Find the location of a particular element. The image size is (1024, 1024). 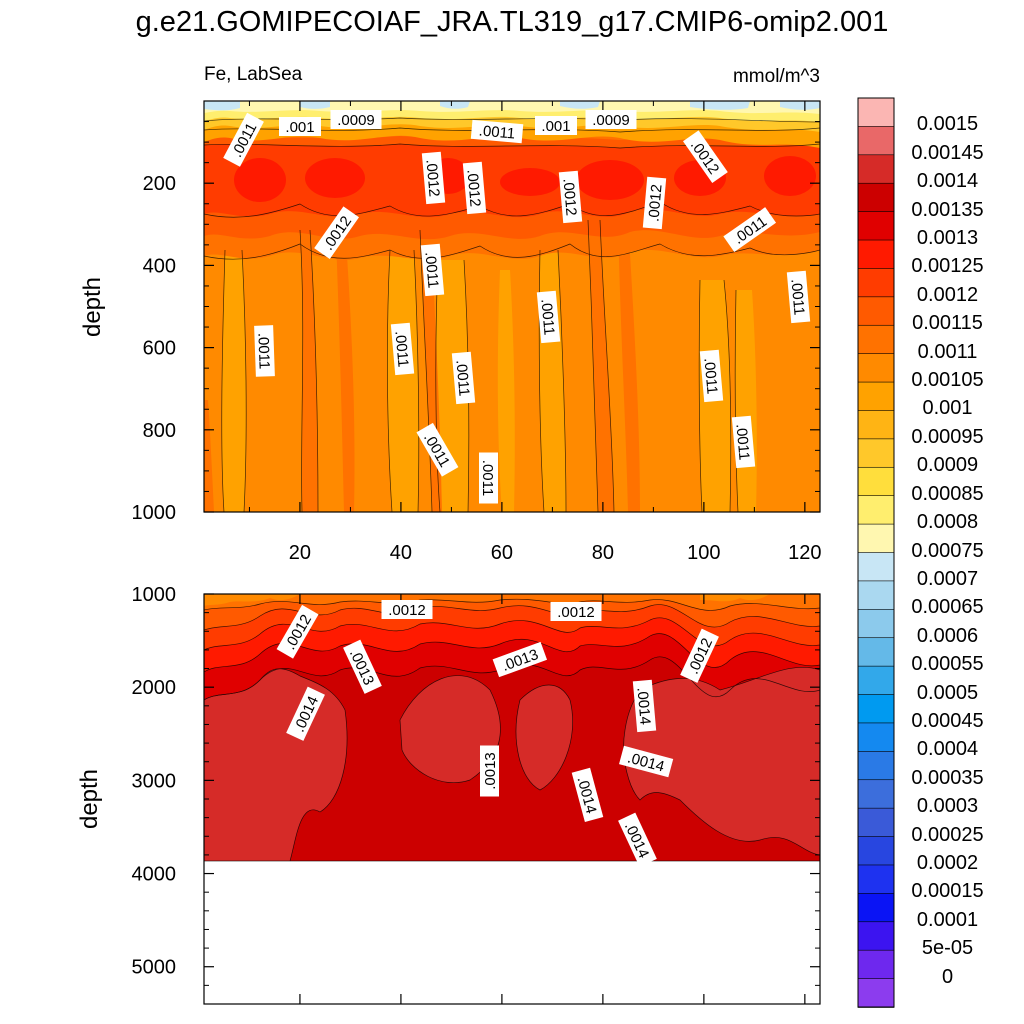

lower-y-tick-label: 4000 is located at coordinates (154, 875).